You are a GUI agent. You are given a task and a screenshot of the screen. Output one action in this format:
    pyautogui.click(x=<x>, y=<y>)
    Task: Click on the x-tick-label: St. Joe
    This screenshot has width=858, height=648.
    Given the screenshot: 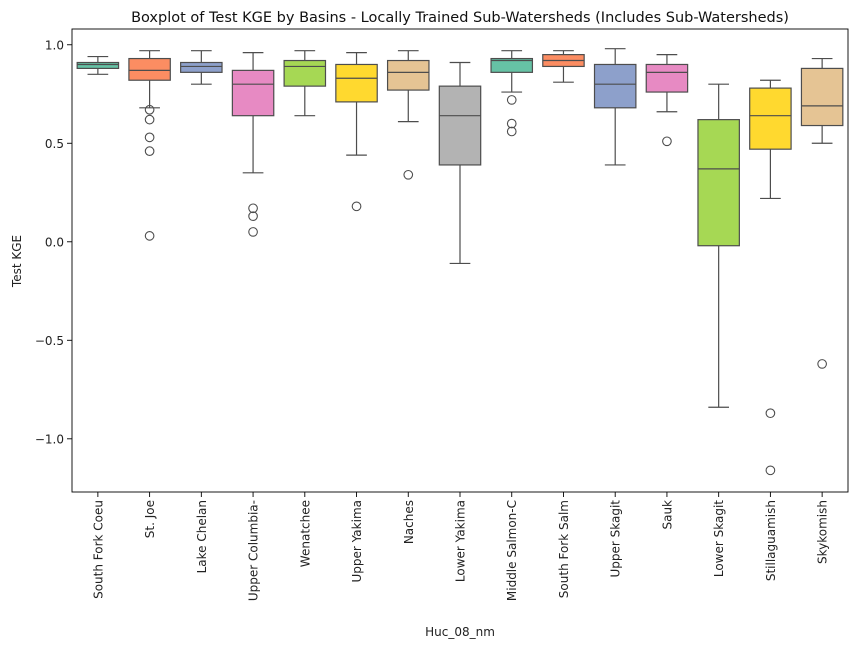 What is the action you would take?
    pyautogui.click(x=150, y=519)
    